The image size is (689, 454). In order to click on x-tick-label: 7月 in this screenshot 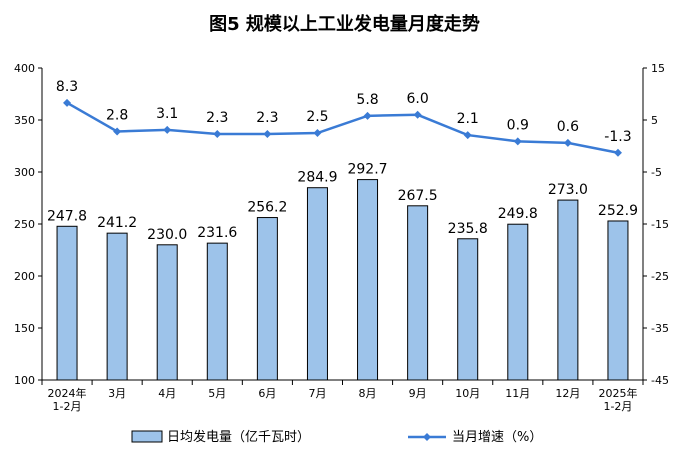, I will do `click(317, 393)`.